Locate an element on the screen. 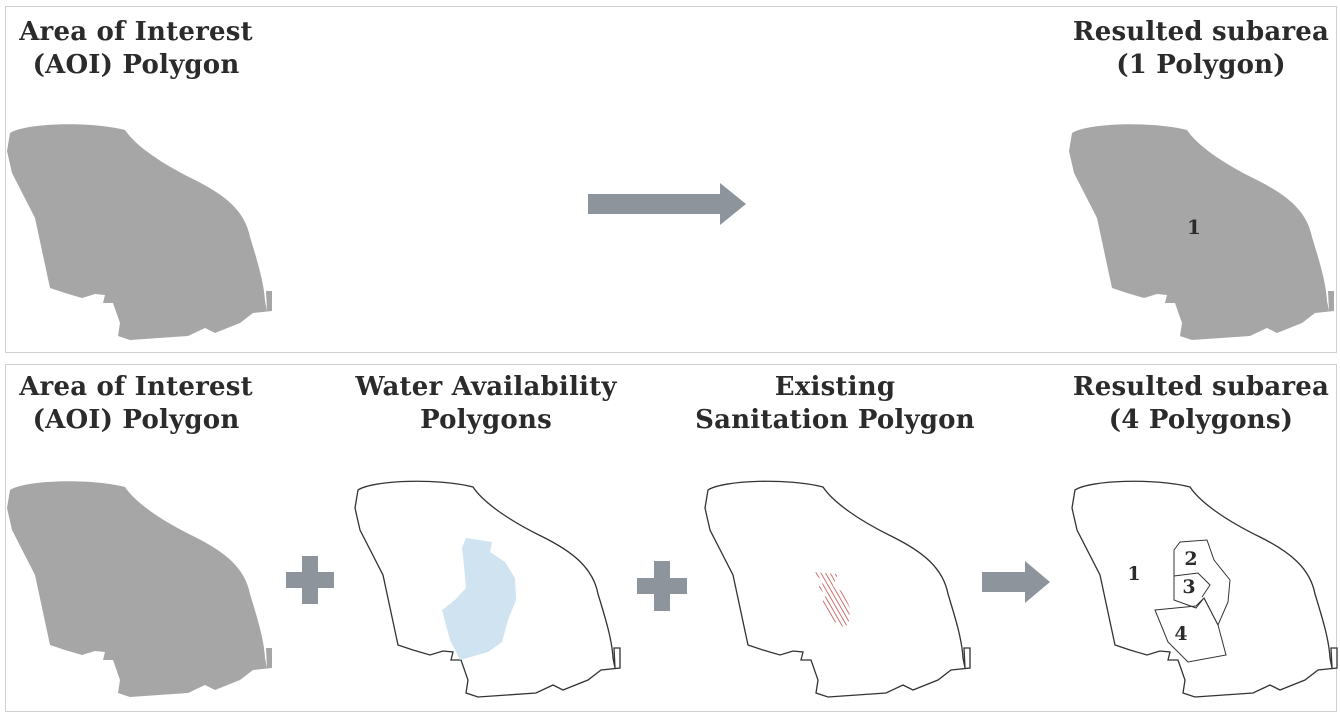 Image resolution: width=1340 pixels, height=718 pixels. water-availability-polygon is located at coordinates (479, 599).